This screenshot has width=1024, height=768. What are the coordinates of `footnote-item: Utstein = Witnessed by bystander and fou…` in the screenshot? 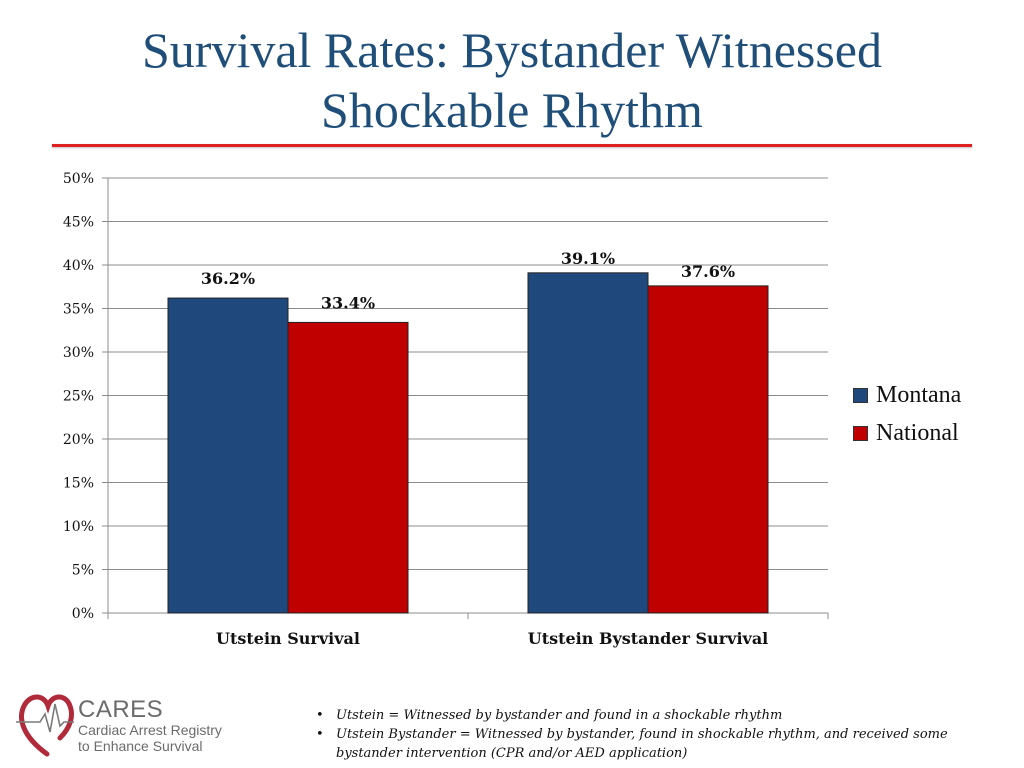 It's located at (664, 715).